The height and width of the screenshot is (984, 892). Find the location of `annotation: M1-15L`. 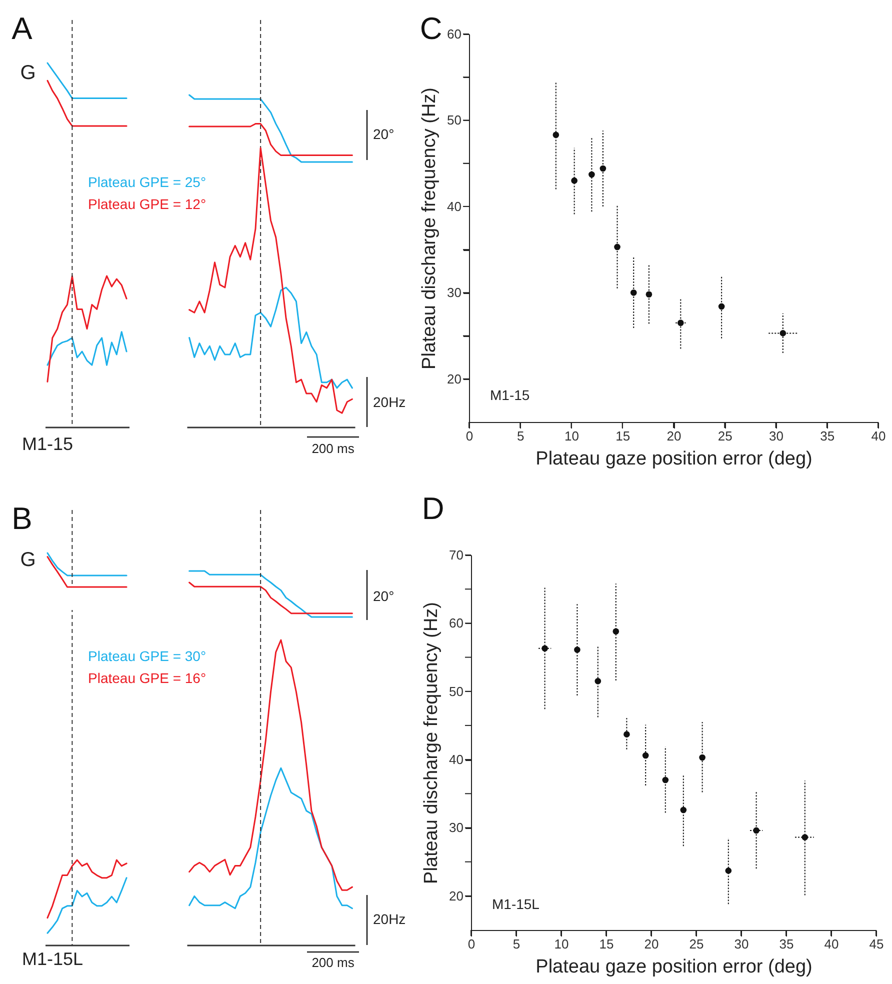

annotation: M1-15L is located at coordinates (516, 904).